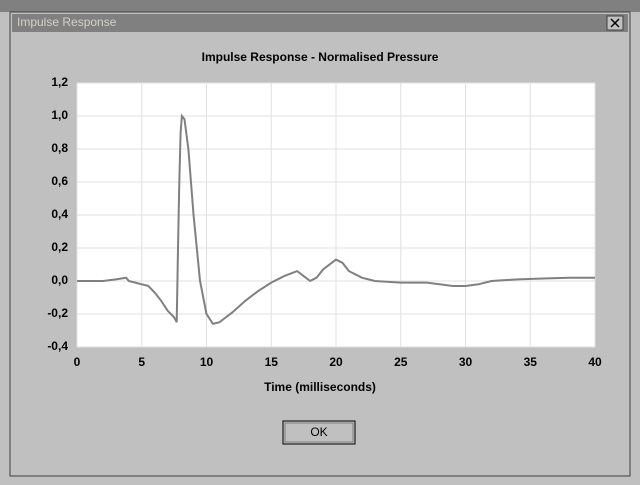 The width and height of the screenshot is (640, 485). What do you see at coordinates (320, 23) in the screenshot?
I see `dialog-title-bar` at bounding box center [320, 23].